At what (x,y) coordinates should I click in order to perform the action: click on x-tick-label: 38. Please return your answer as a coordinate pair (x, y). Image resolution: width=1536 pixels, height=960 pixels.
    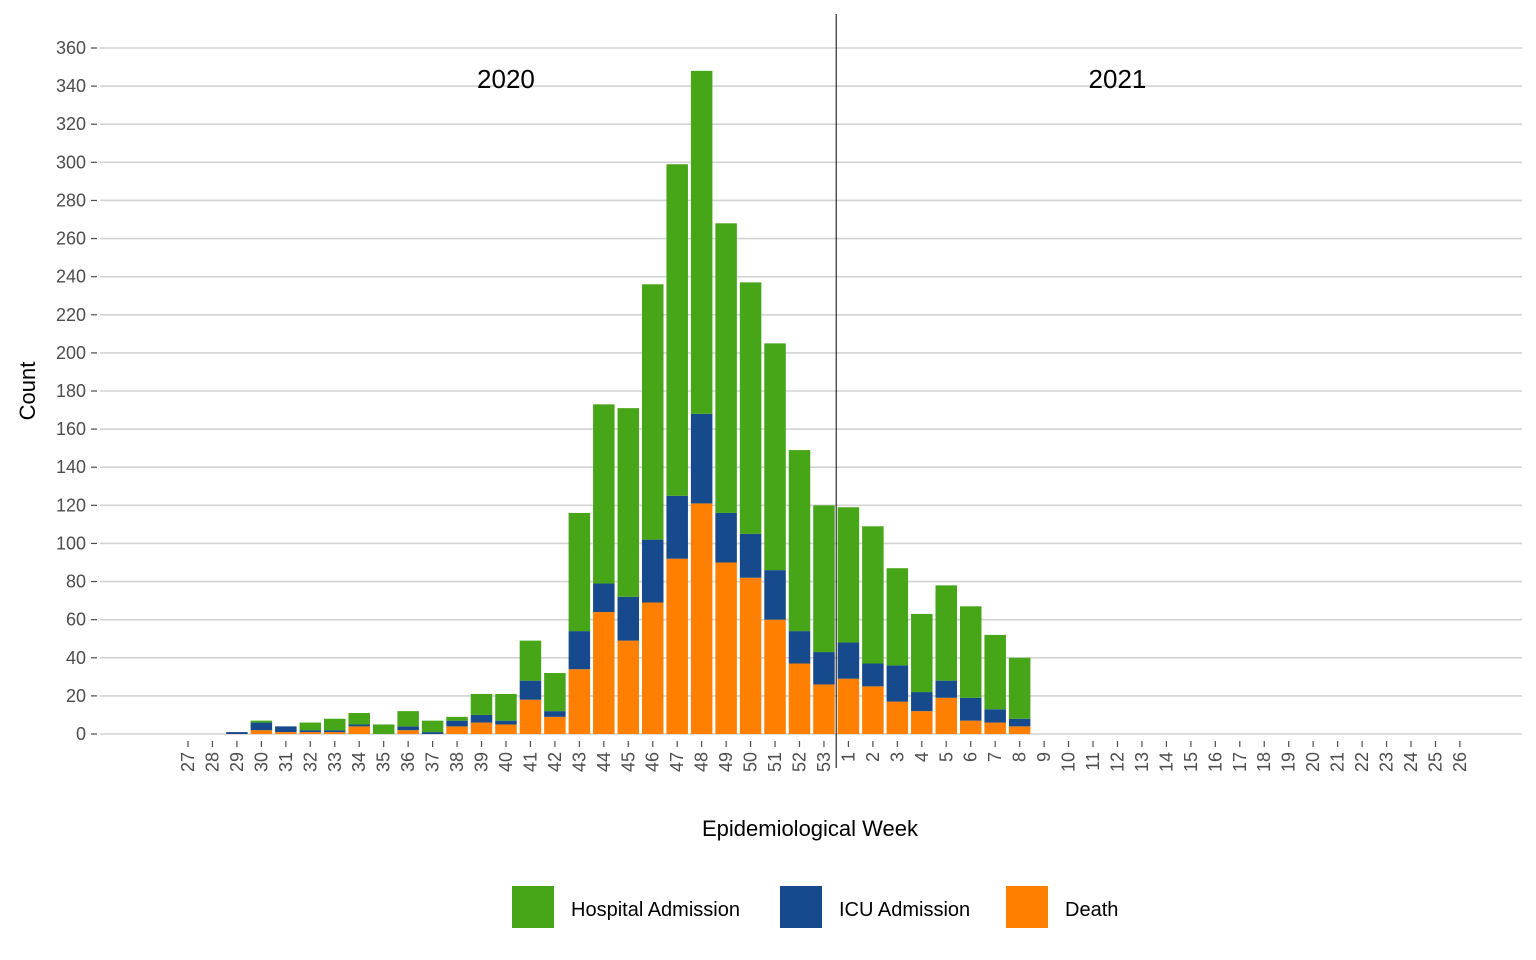
    Looking at the image, I should click on (457, 762).